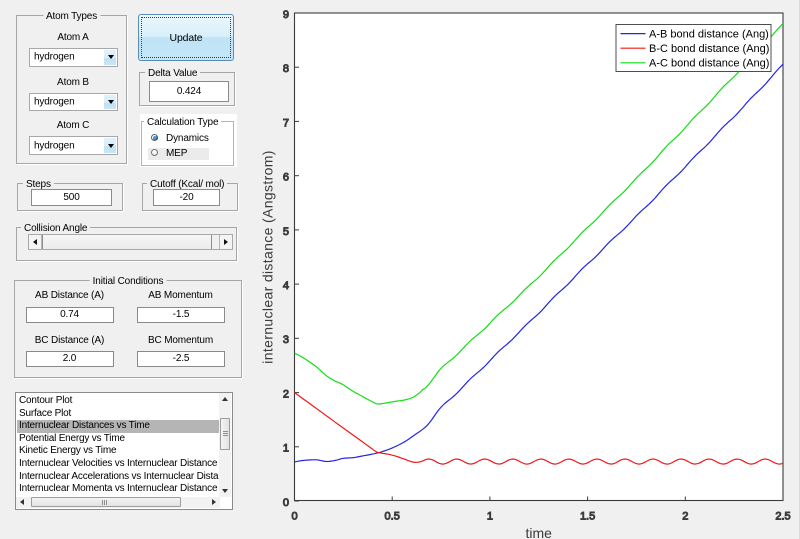  I want to click on svg-text: A-B bond distance (Ang), so click(709, 34).